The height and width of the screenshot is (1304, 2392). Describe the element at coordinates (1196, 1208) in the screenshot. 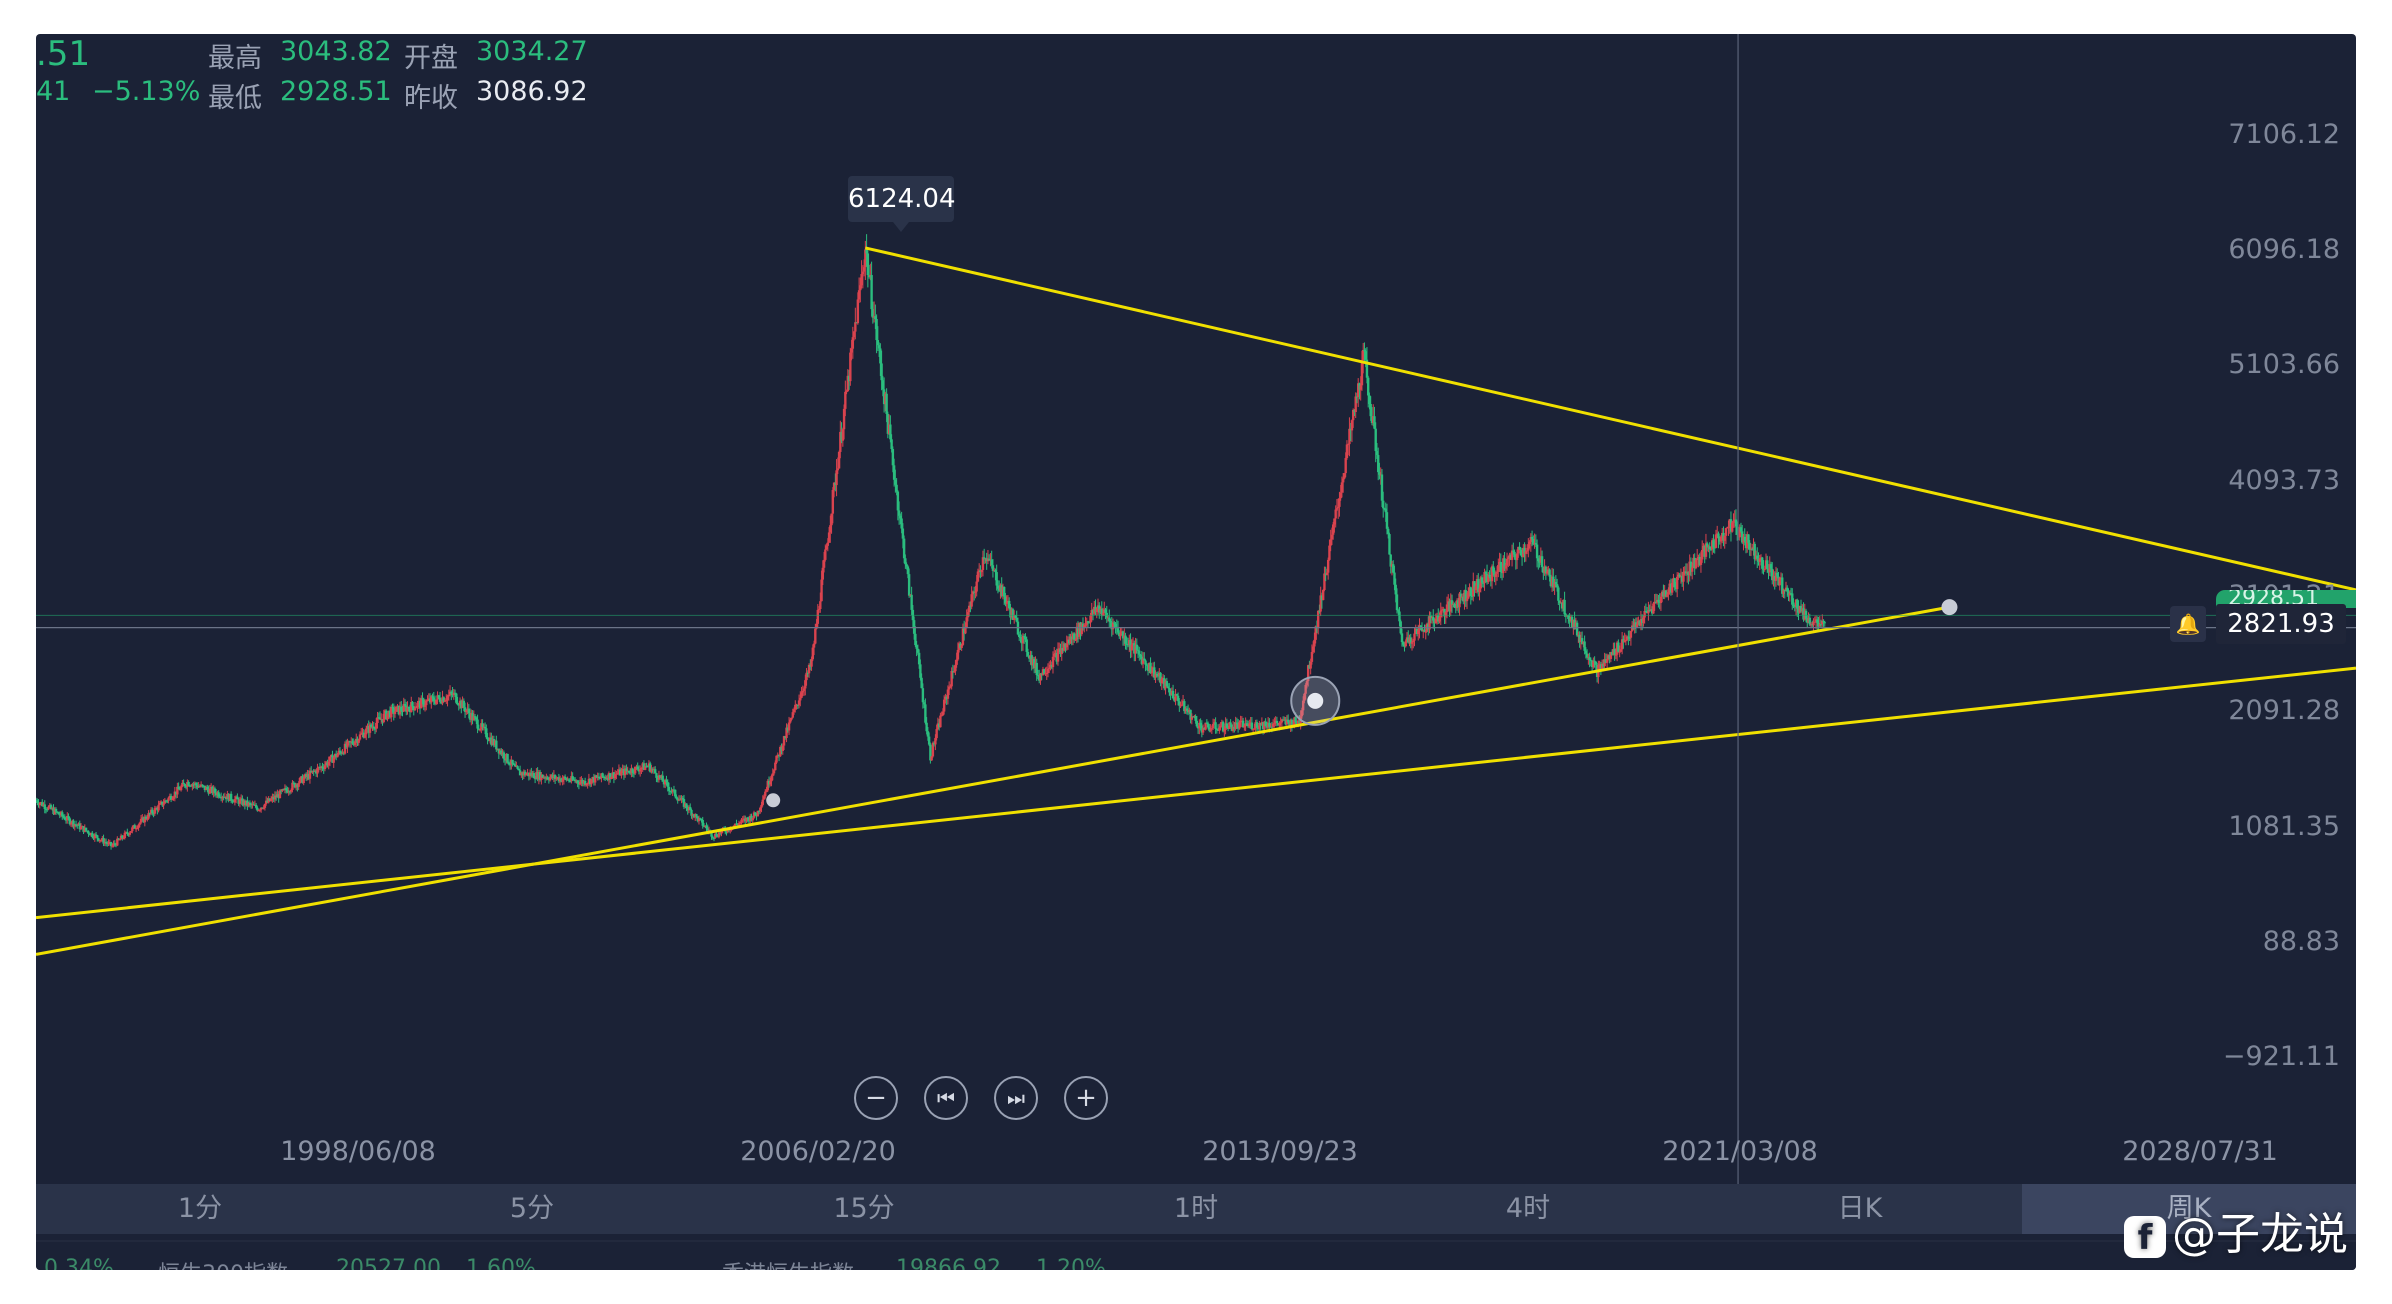

I see `tab-1hour: 1时` at that location.